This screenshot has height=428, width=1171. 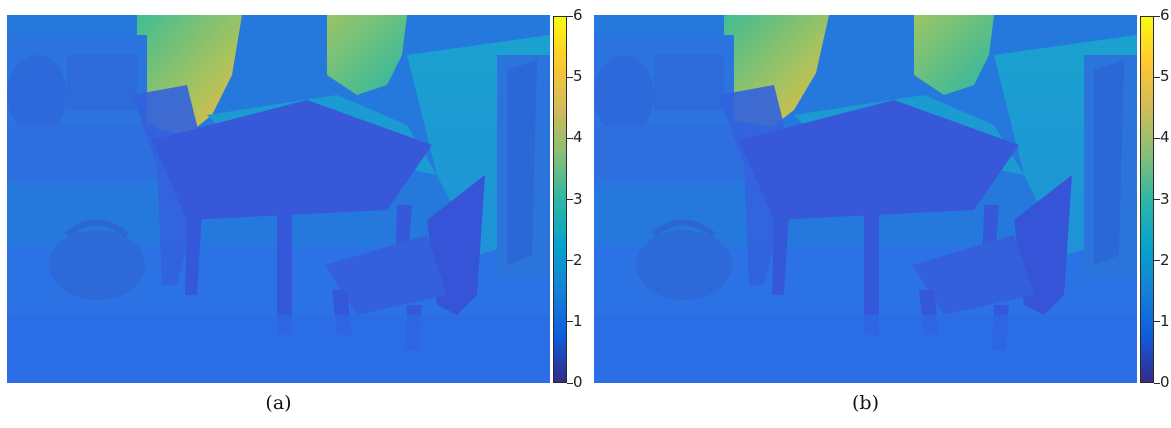 What do you see at coordinates (278, 403) in the screenshot?
I see `panel-caption: (a)` at bounding box center [278, 403].